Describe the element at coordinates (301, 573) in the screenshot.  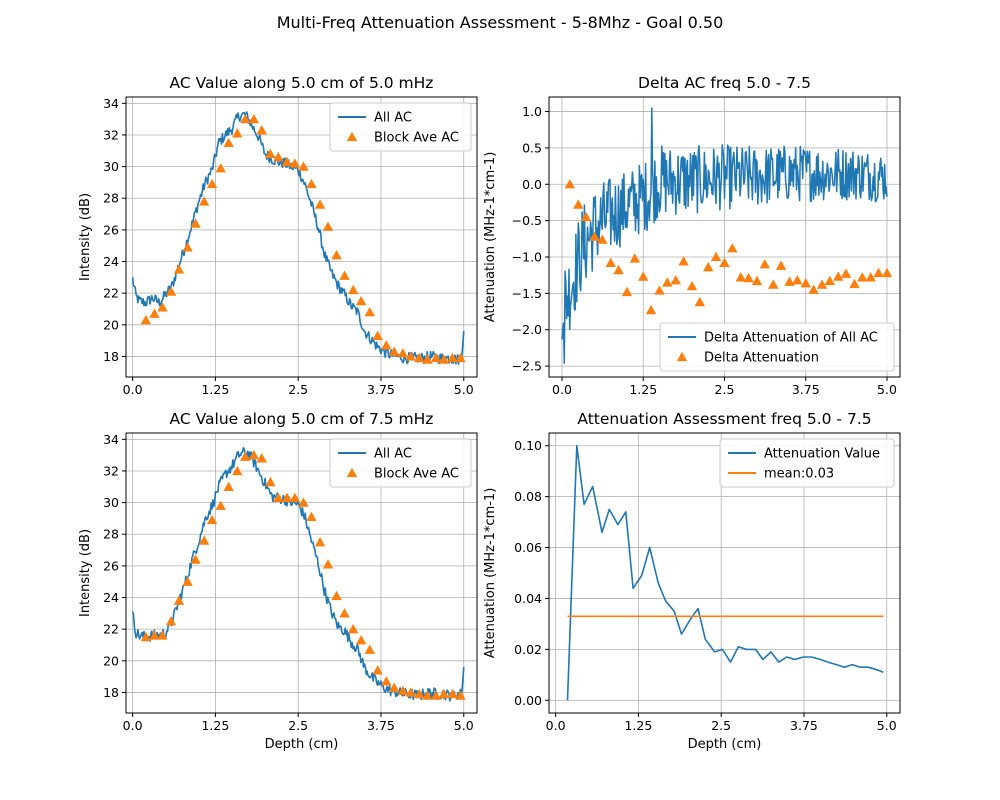
I see `axes-frame` at that location.